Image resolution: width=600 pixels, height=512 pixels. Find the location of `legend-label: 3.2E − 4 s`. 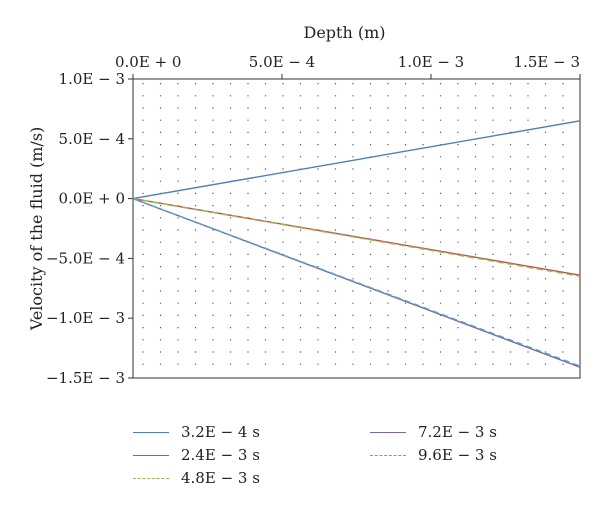

legend-label: 3.2E − 4 s is located at coordinates (220, 432).